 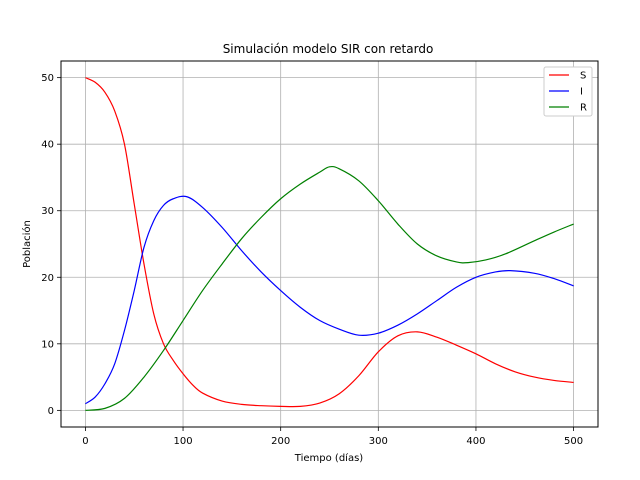 What do you see at coordinates (27, 244) in the screenshot?
I see `y-axis-label: Población` at bounding box center [27, 244].